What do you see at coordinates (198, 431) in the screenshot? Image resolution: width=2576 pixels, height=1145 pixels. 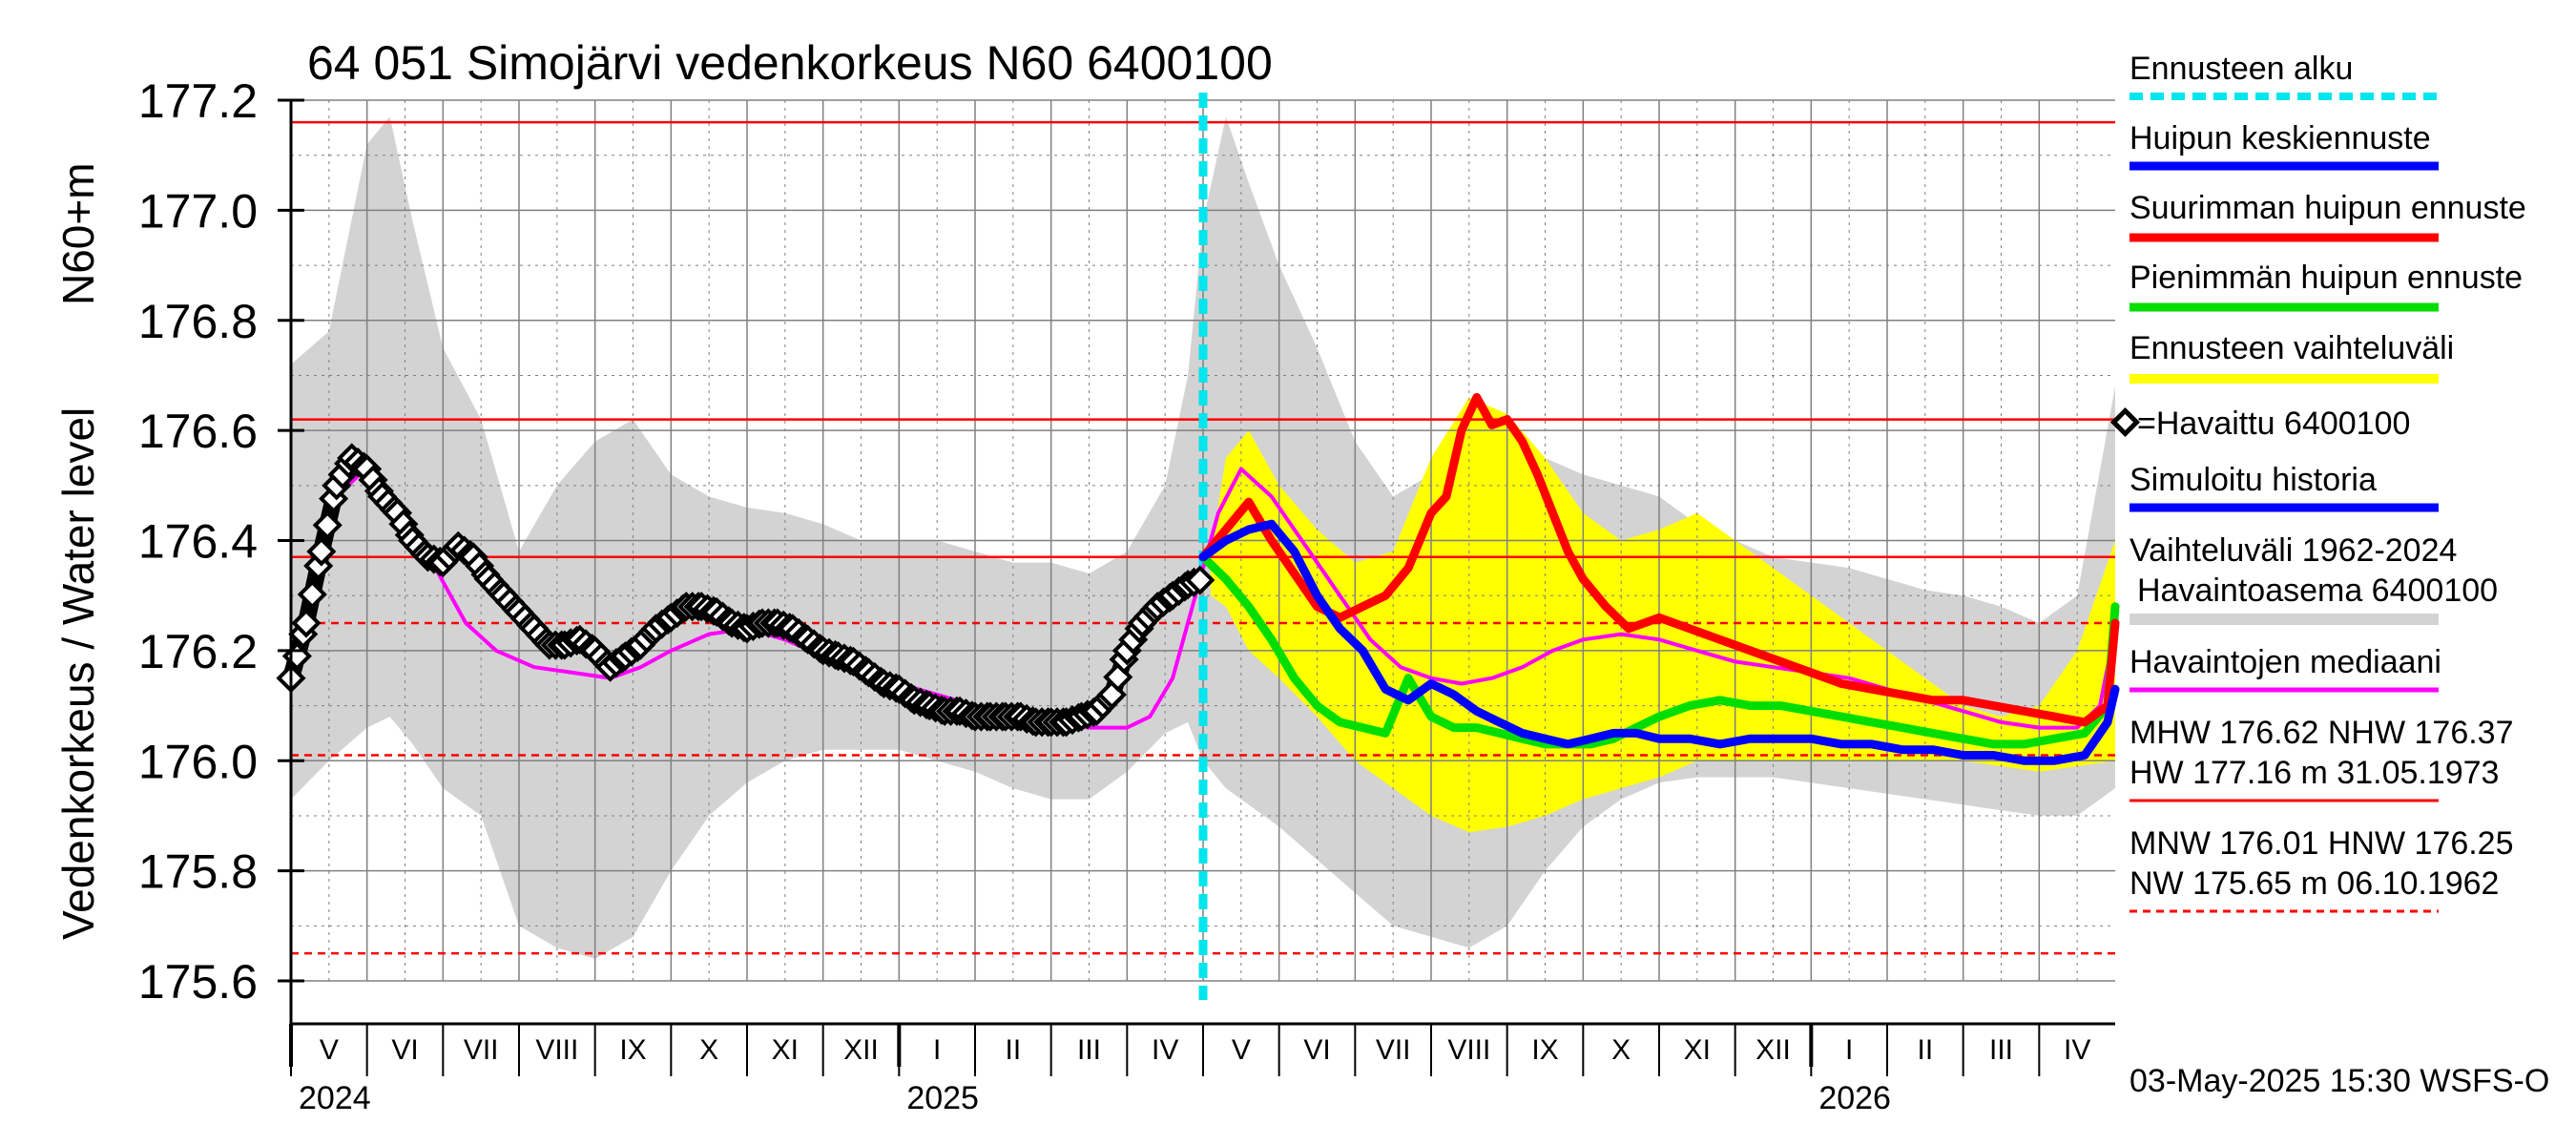 I see `y-tick-label: 176.6` at bounding box center [198, 431].